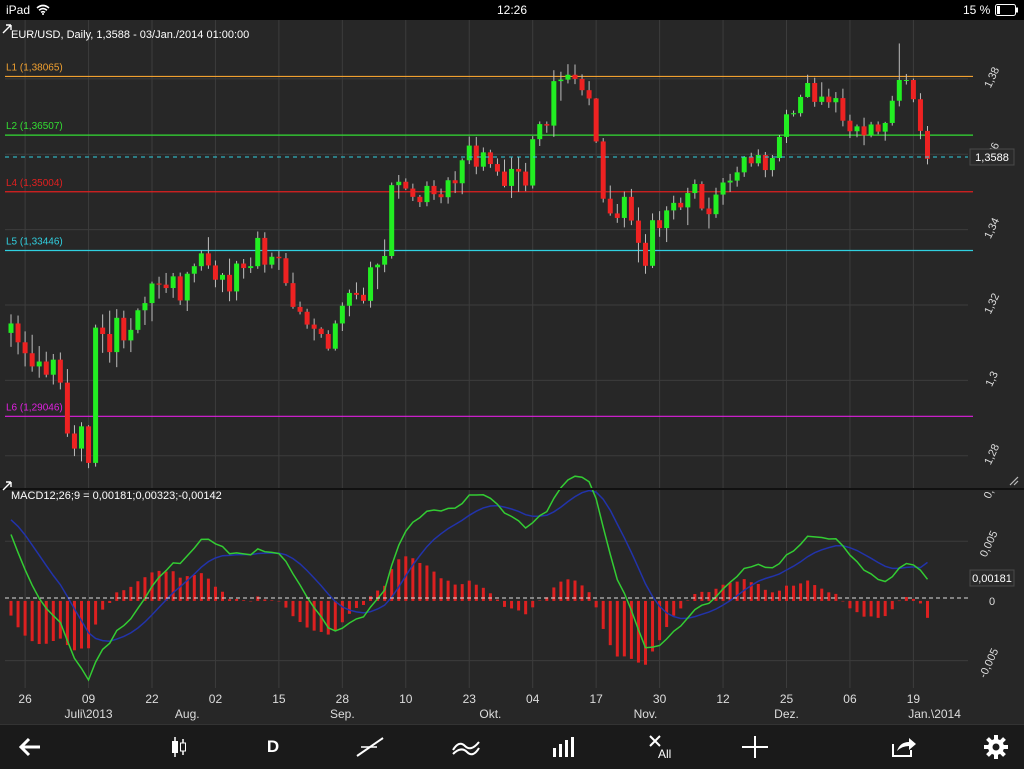  What do you see at coordinates (1006, 10) in the screenshot?
I see `battery-icon` at bounding box center [1006, 10].